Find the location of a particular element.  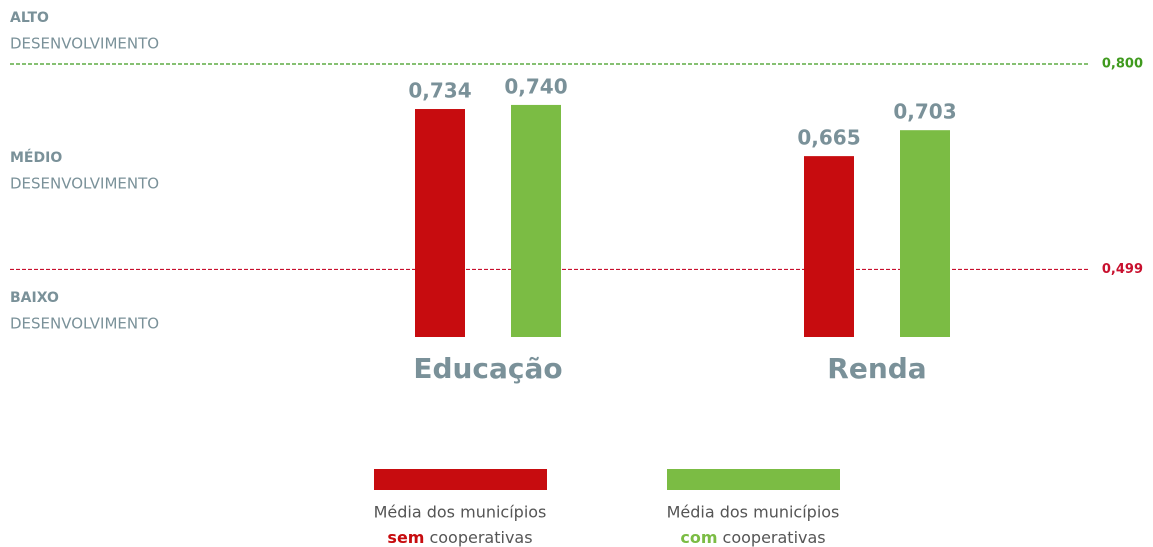

category-label: Educação is located at coordinates (487, 368).